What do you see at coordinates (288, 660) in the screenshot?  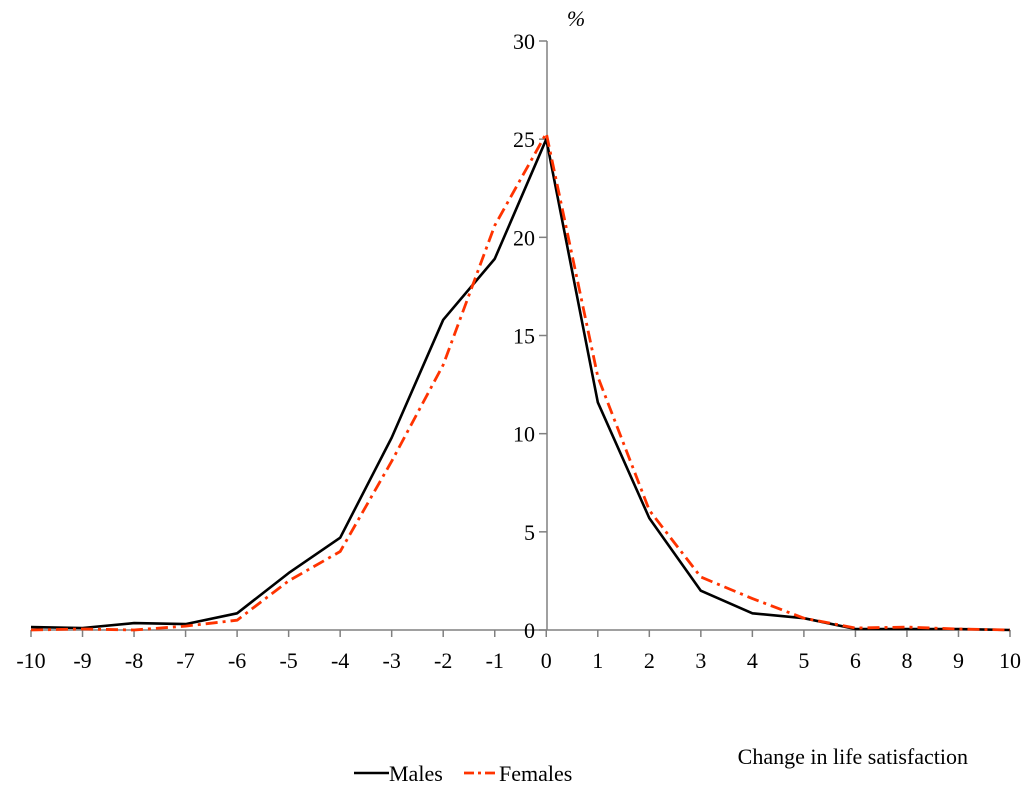 I see `x-tick-label: -5` at bounding box center [288, 660].